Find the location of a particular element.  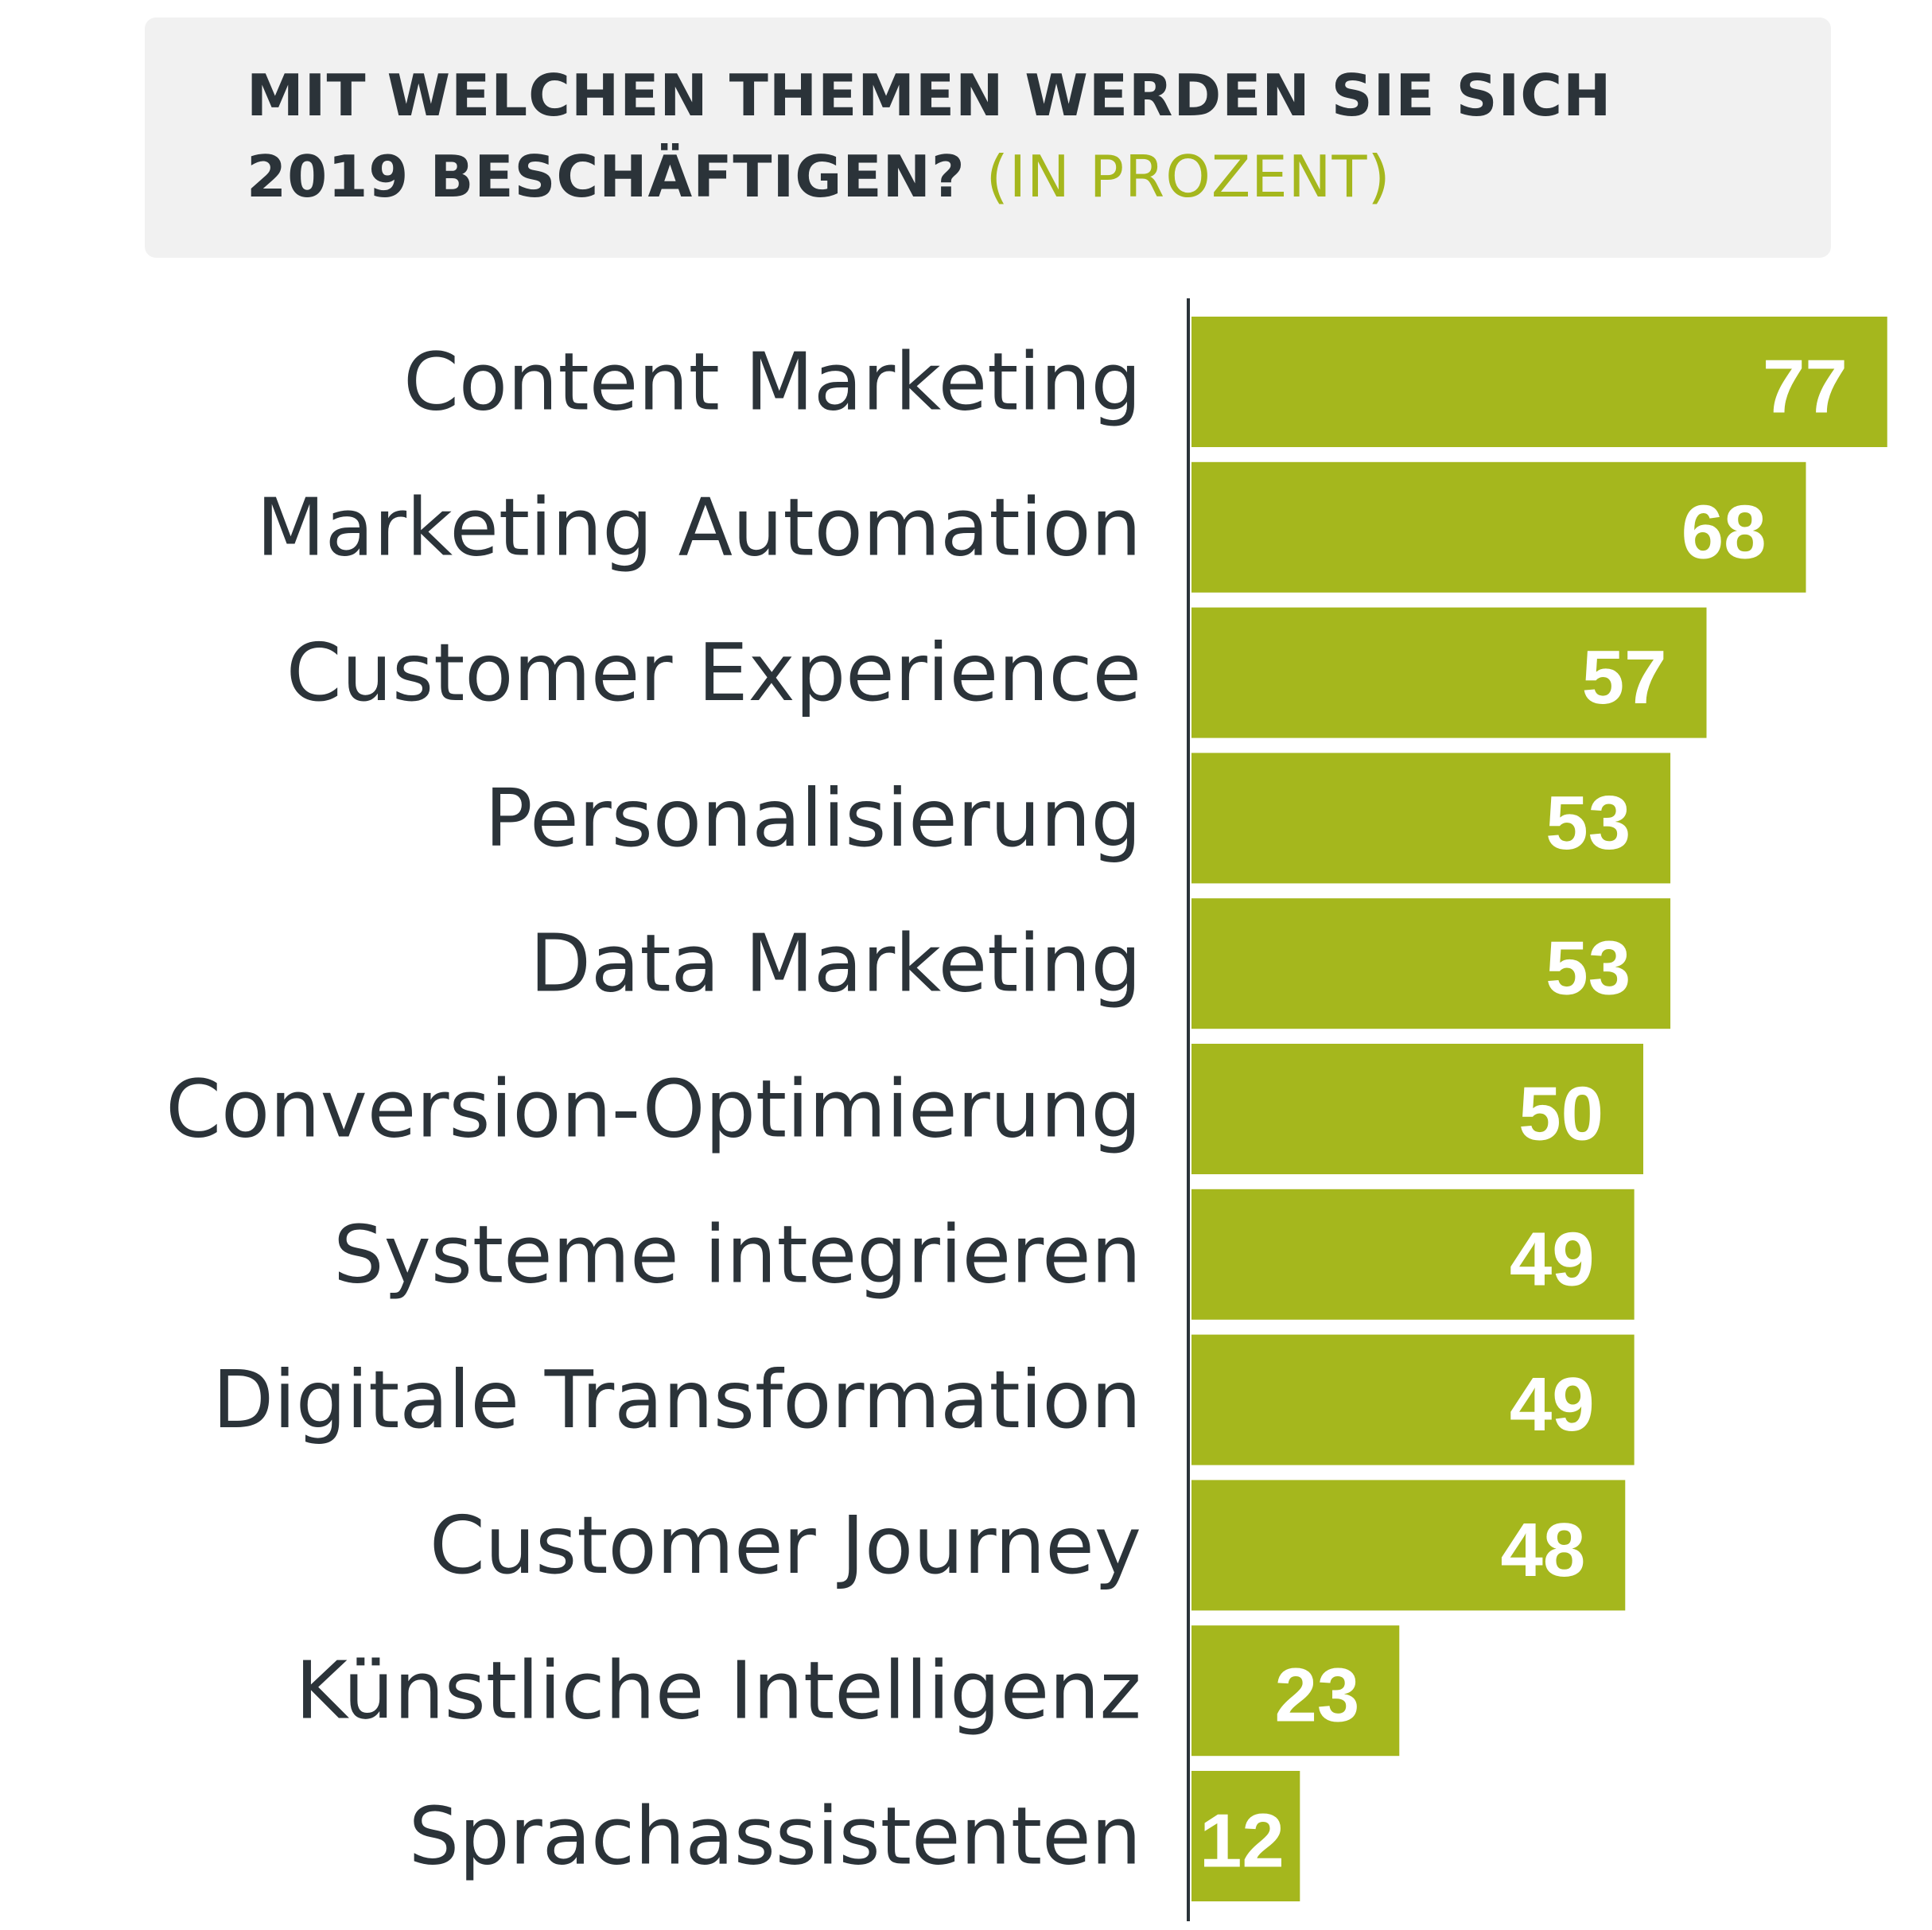

value-label-7: 49 is located at coordinates (1552, 1404).